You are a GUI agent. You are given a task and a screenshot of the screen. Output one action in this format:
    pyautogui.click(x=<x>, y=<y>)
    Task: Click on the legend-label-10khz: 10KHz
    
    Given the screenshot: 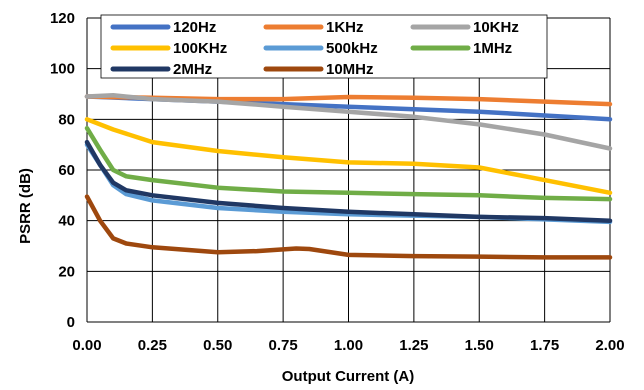 What is the action you would take?
    pyautogui.click(x=496, y=27)
    